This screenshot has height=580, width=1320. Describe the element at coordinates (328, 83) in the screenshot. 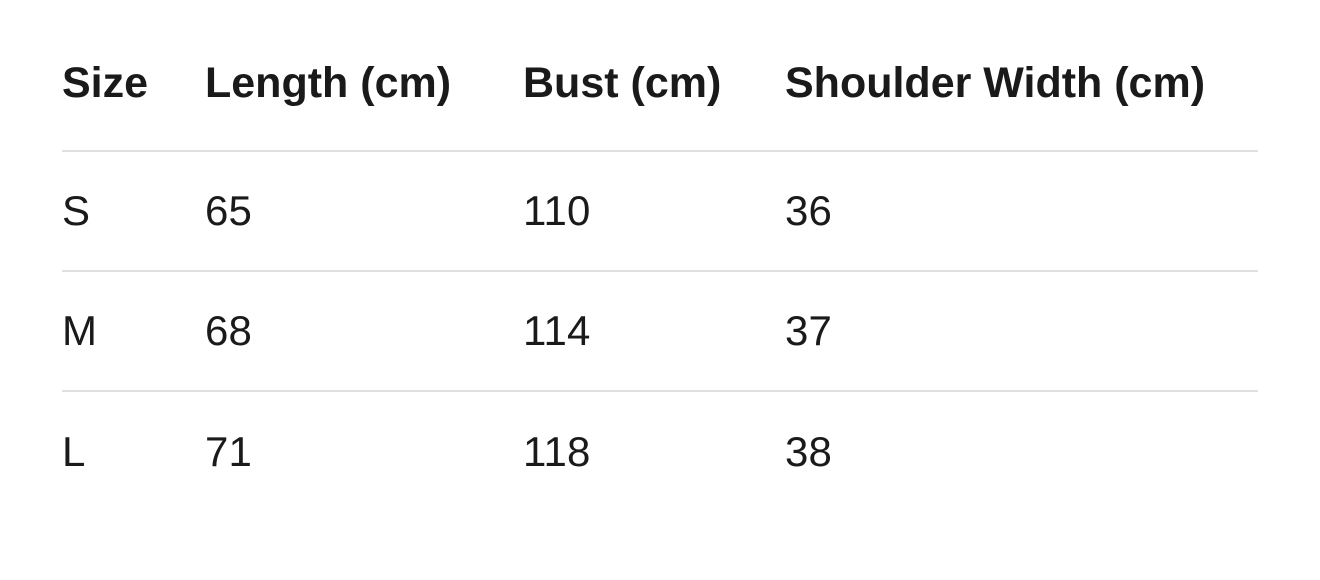

I see `column-header-length: Length (cm)` at that location.